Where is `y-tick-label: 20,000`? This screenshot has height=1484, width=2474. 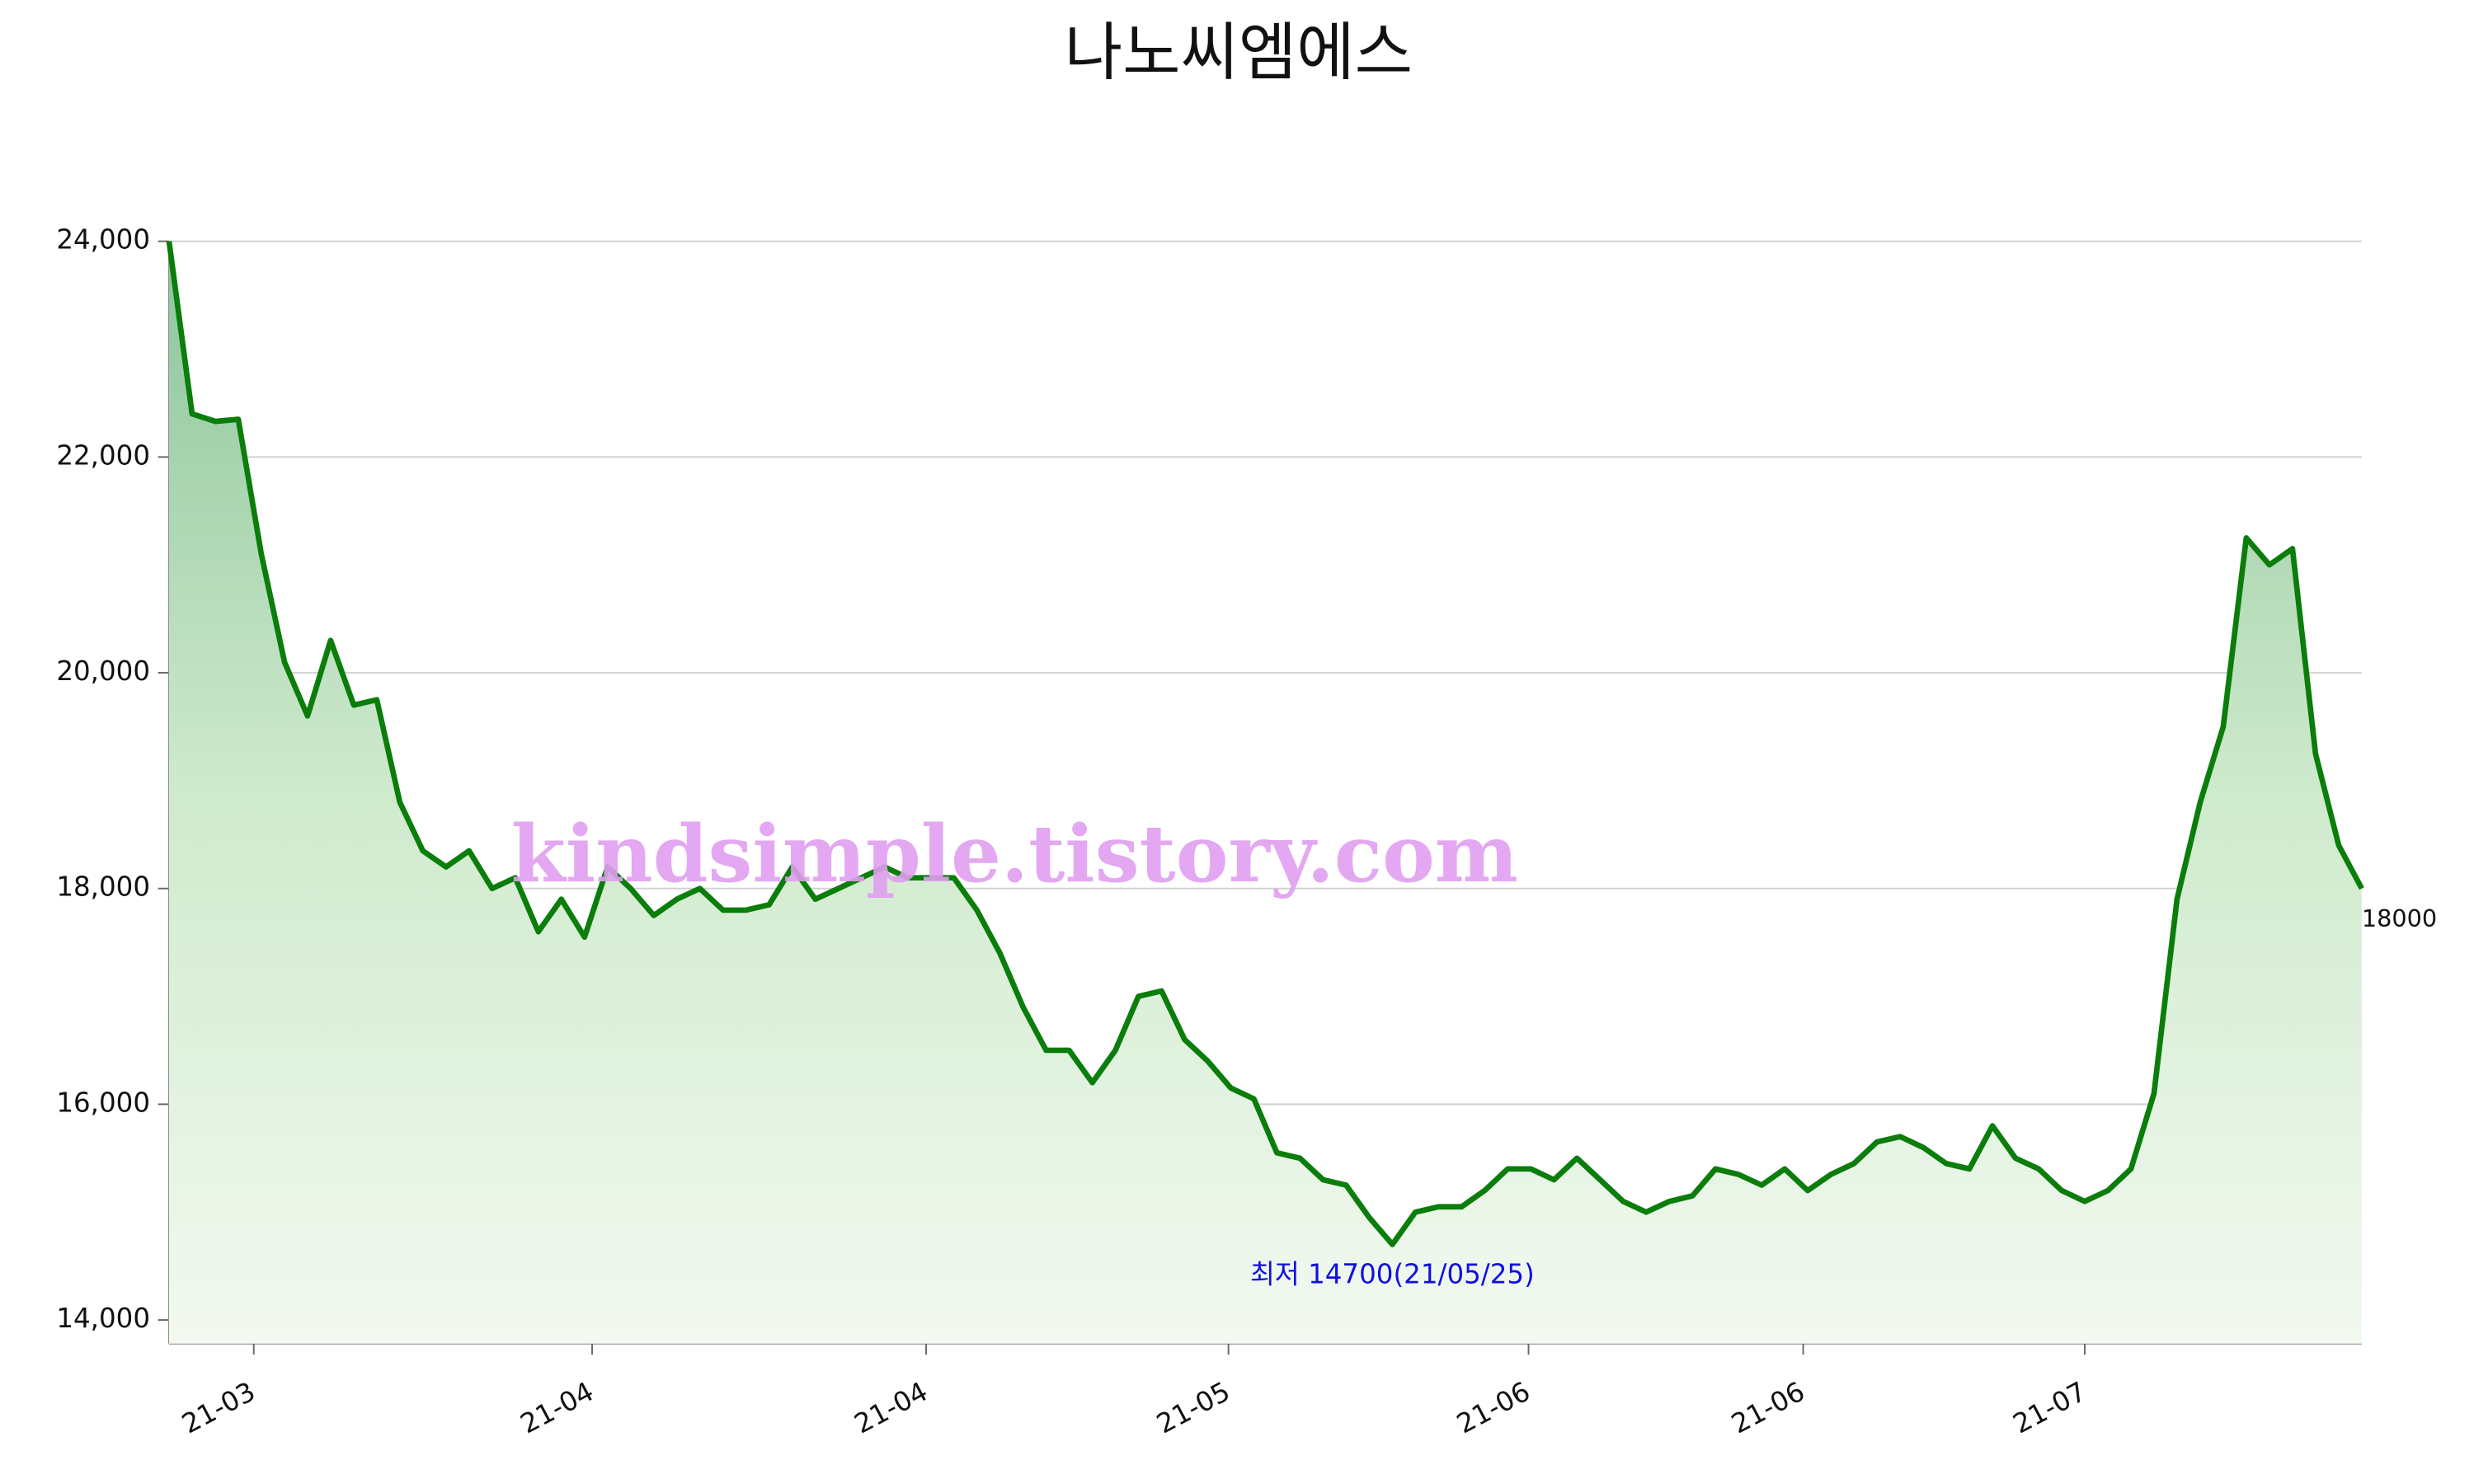
y-tick-label: 20,000 is located at coordinates (103, 671).